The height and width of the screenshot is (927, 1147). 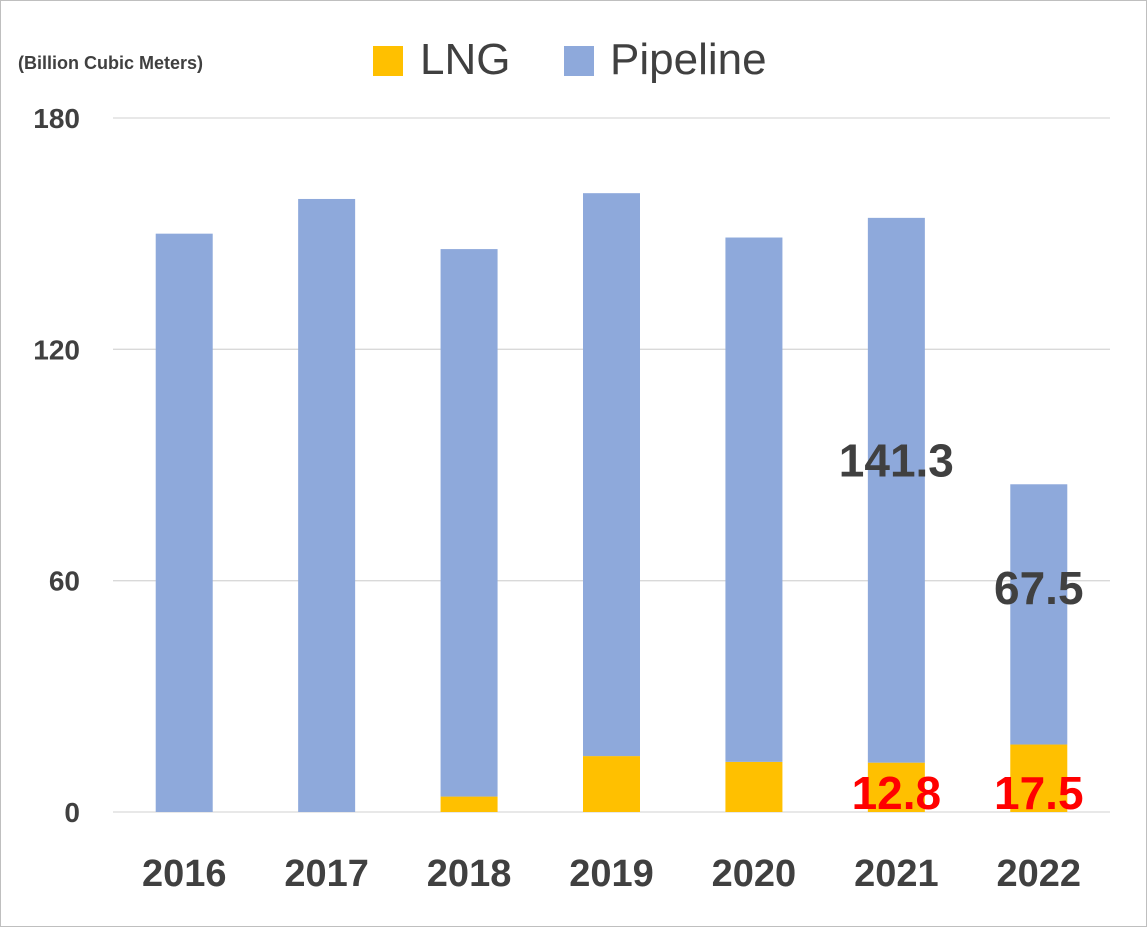 I want to click on legend-label-pipeline: Pipeline, so click(x=688, y=59).